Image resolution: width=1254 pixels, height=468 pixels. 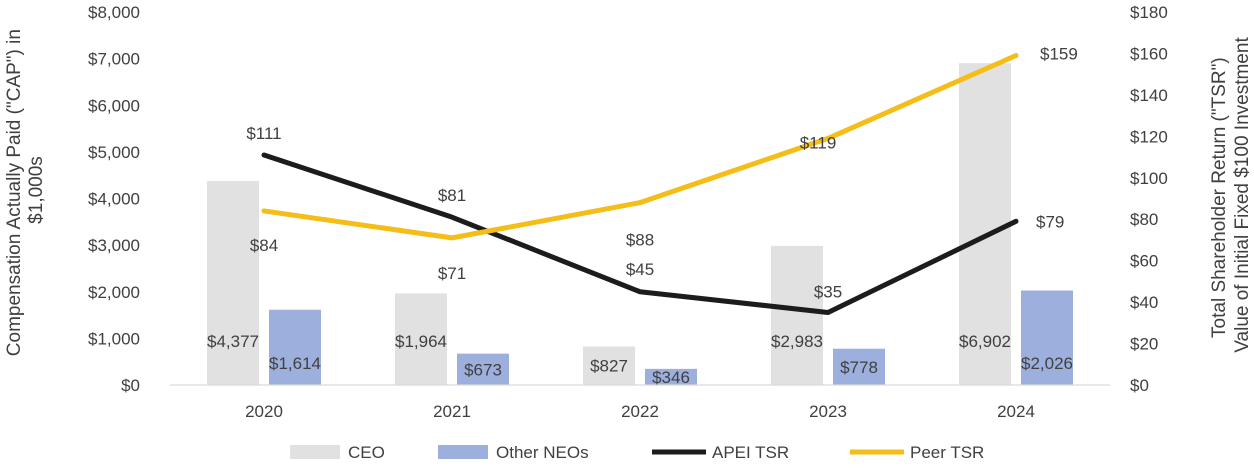 I want to click on left-tick-label: $5,000, so click(x=114, y=152).